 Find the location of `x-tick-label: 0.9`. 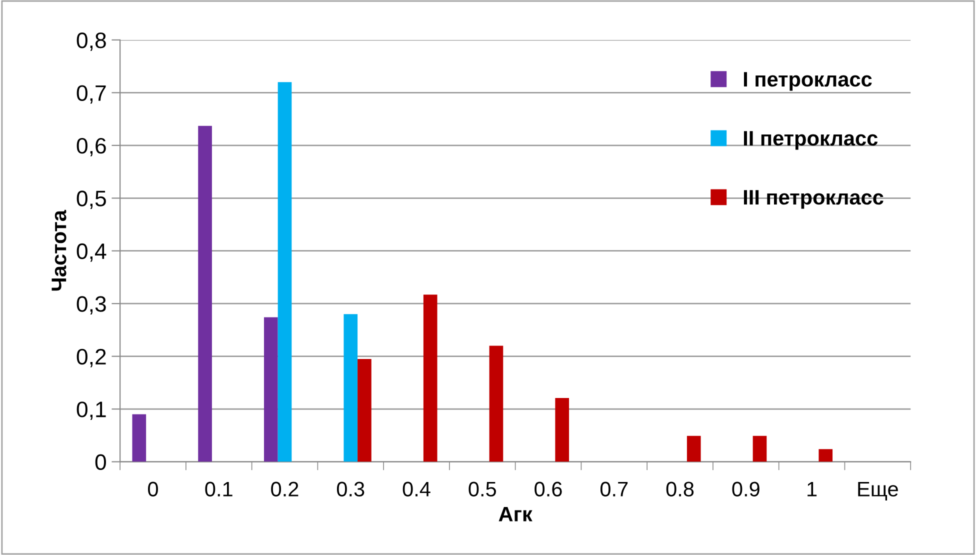

x-tick-label: 0.9 is located at coordinates (746, 489).